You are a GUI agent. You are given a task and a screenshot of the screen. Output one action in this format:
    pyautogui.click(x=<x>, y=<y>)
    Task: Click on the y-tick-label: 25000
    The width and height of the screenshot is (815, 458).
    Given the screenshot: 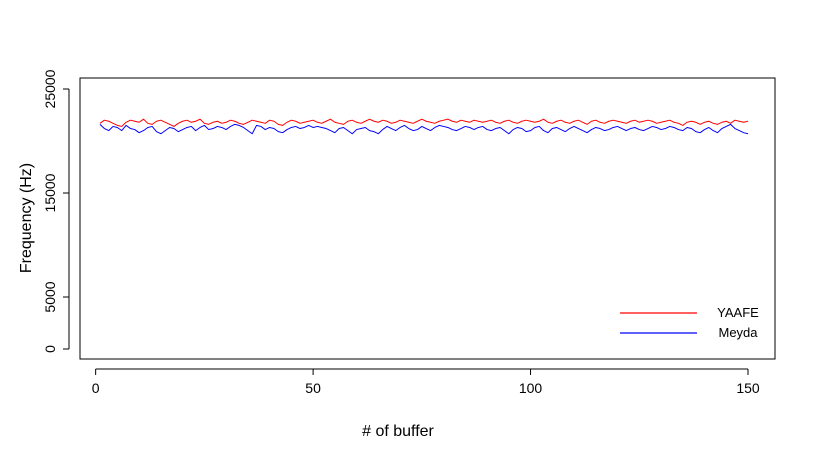 What is the action you would take?
    pyautogui.click(x=50, y=88)
    